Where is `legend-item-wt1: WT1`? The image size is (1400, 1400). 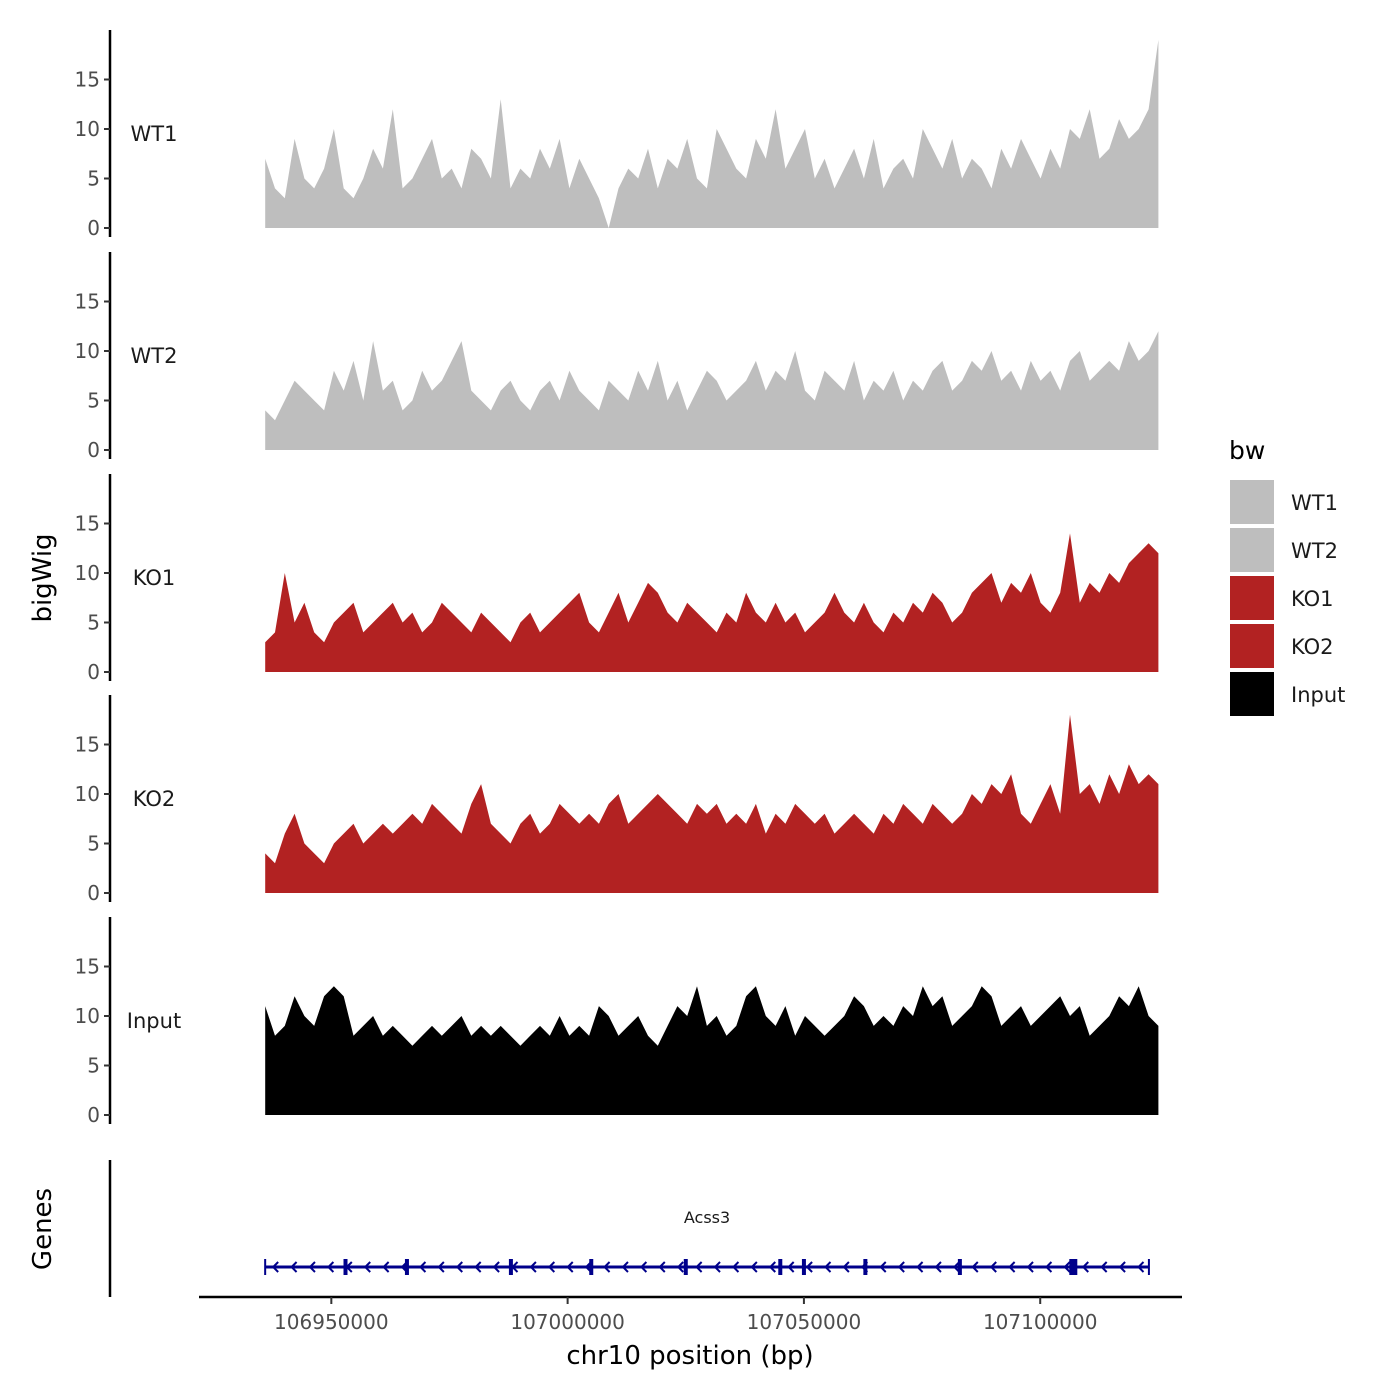 legend-item-wt1: WT1 is located at coordinates (1284, 502).